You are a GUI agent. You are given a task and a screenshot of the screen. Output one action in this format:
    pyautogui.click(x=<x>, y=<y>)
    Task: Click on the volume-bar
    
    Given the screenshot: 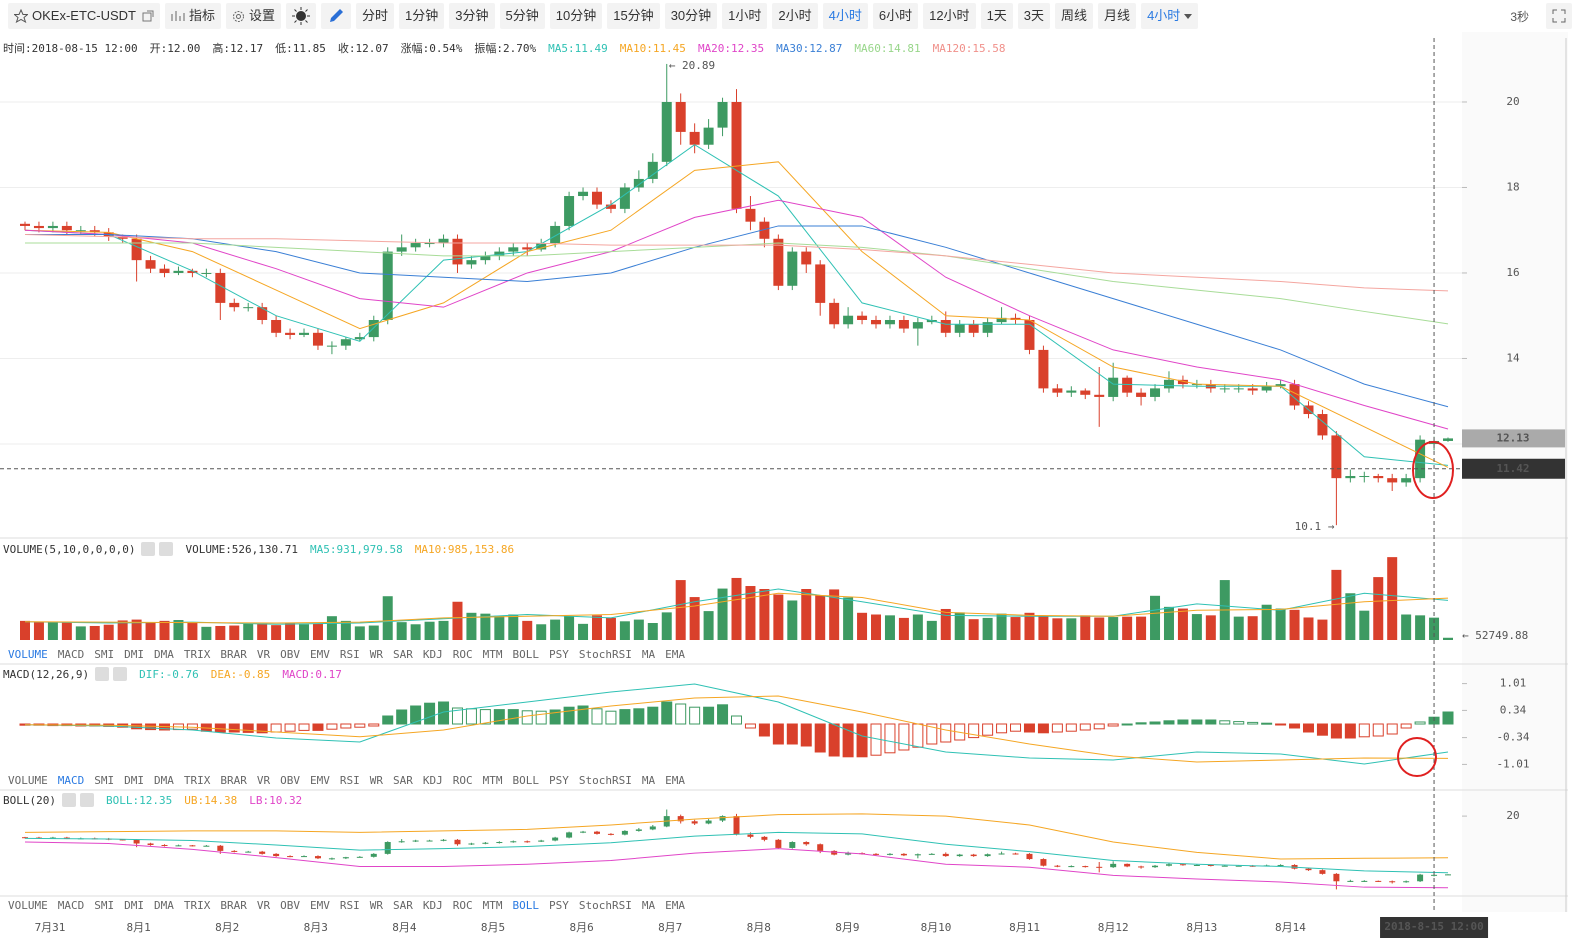 What is the action you would take?
    pyautogui.click(x=1001, y=626)
    